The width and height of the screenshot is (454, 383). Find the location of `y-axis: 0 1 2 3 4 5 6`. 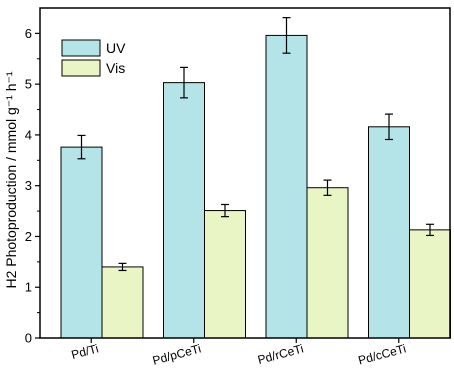

y-axis: 0 1 2 3 4 5 6 is located at coordinates (32, 186).